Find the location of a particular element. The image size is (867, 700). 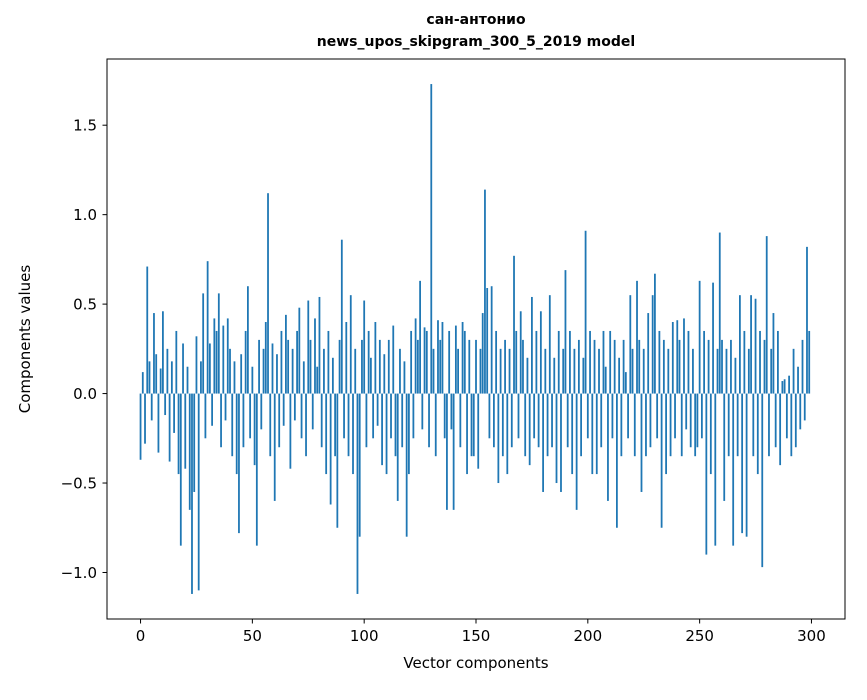

y-axis-label: Components values is located at coordinates (25, 339).